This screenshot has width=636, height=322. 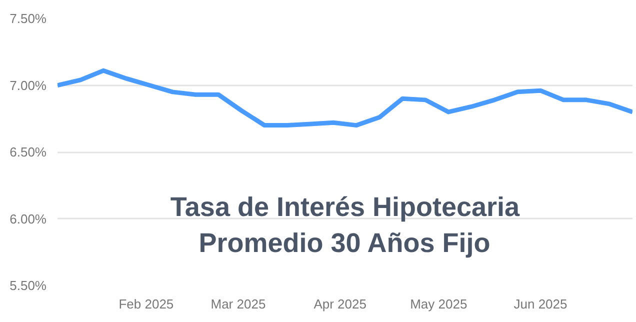 I want to click on x-tick-label: Mar 2025, so click(x=238, y=304).